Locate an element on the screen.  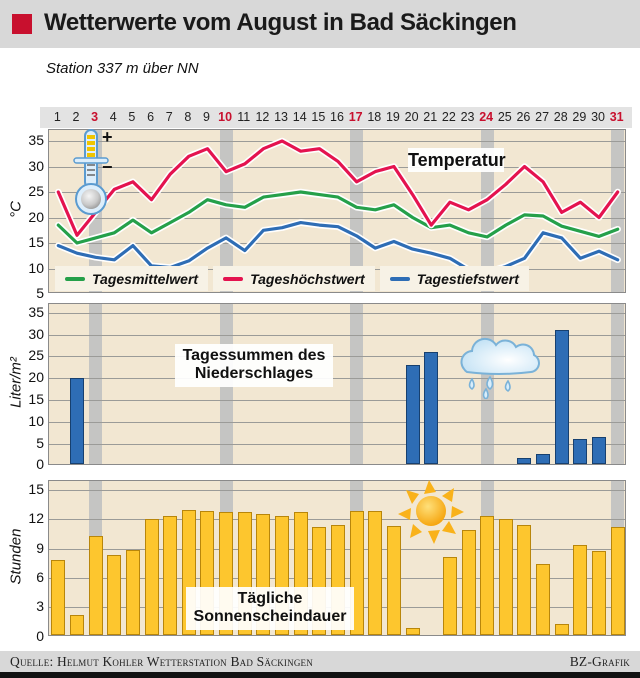
series-line-Tagestiefstwert is located at coordinates (338, 247).